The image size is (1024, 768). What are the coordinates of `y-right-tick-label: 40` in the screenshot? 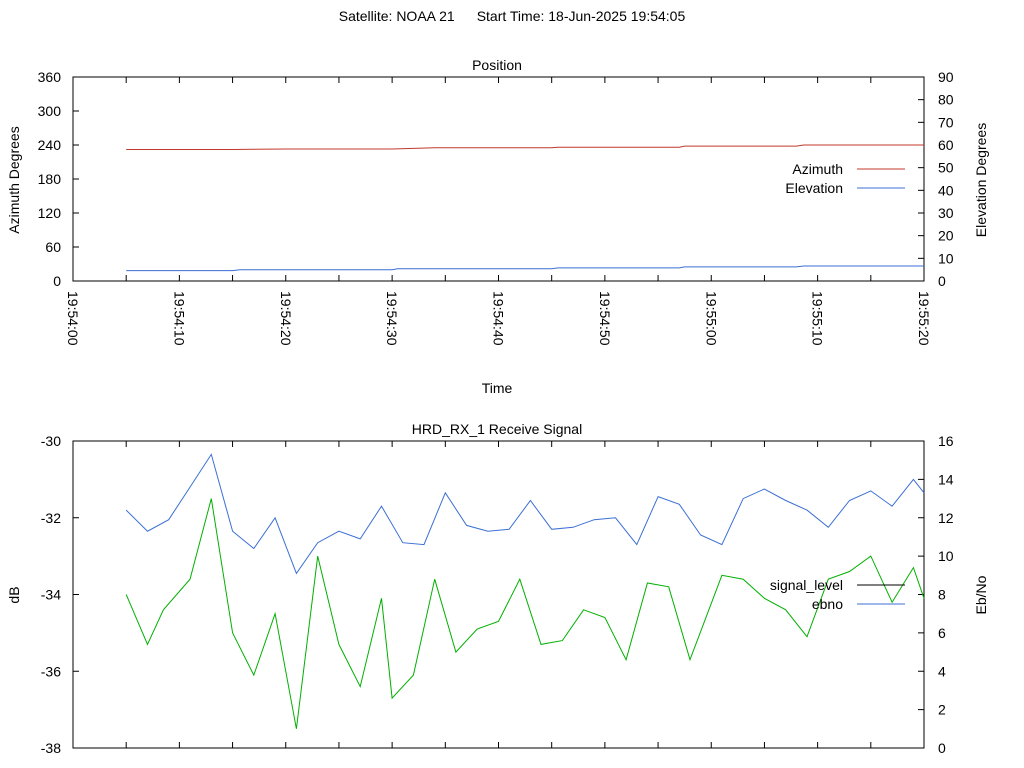 It's located at (946, 190).